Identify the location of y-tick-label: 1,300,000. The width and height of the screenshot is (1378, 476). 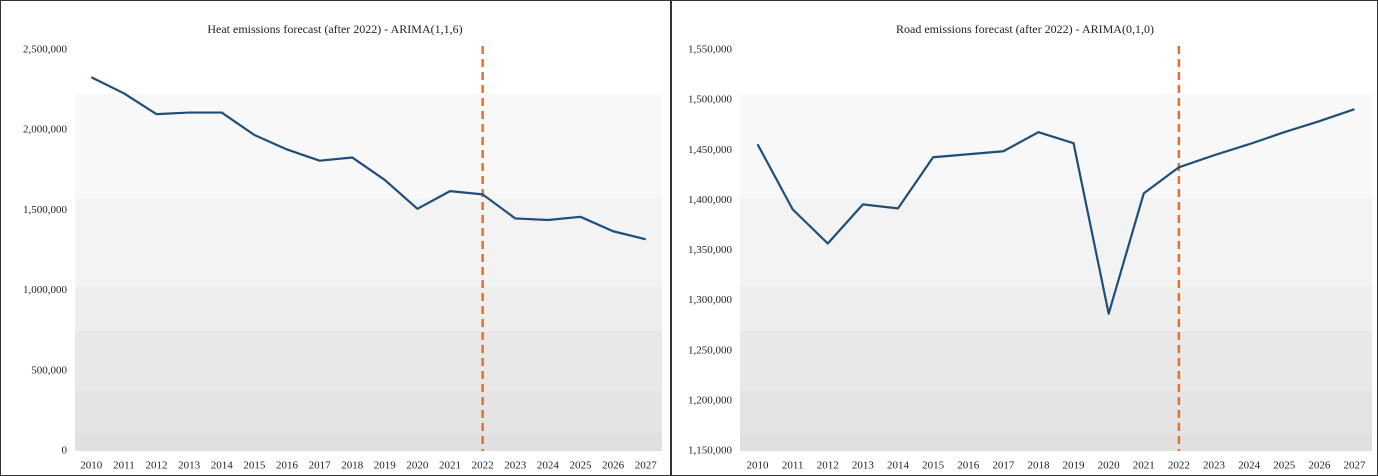
(710, 300).